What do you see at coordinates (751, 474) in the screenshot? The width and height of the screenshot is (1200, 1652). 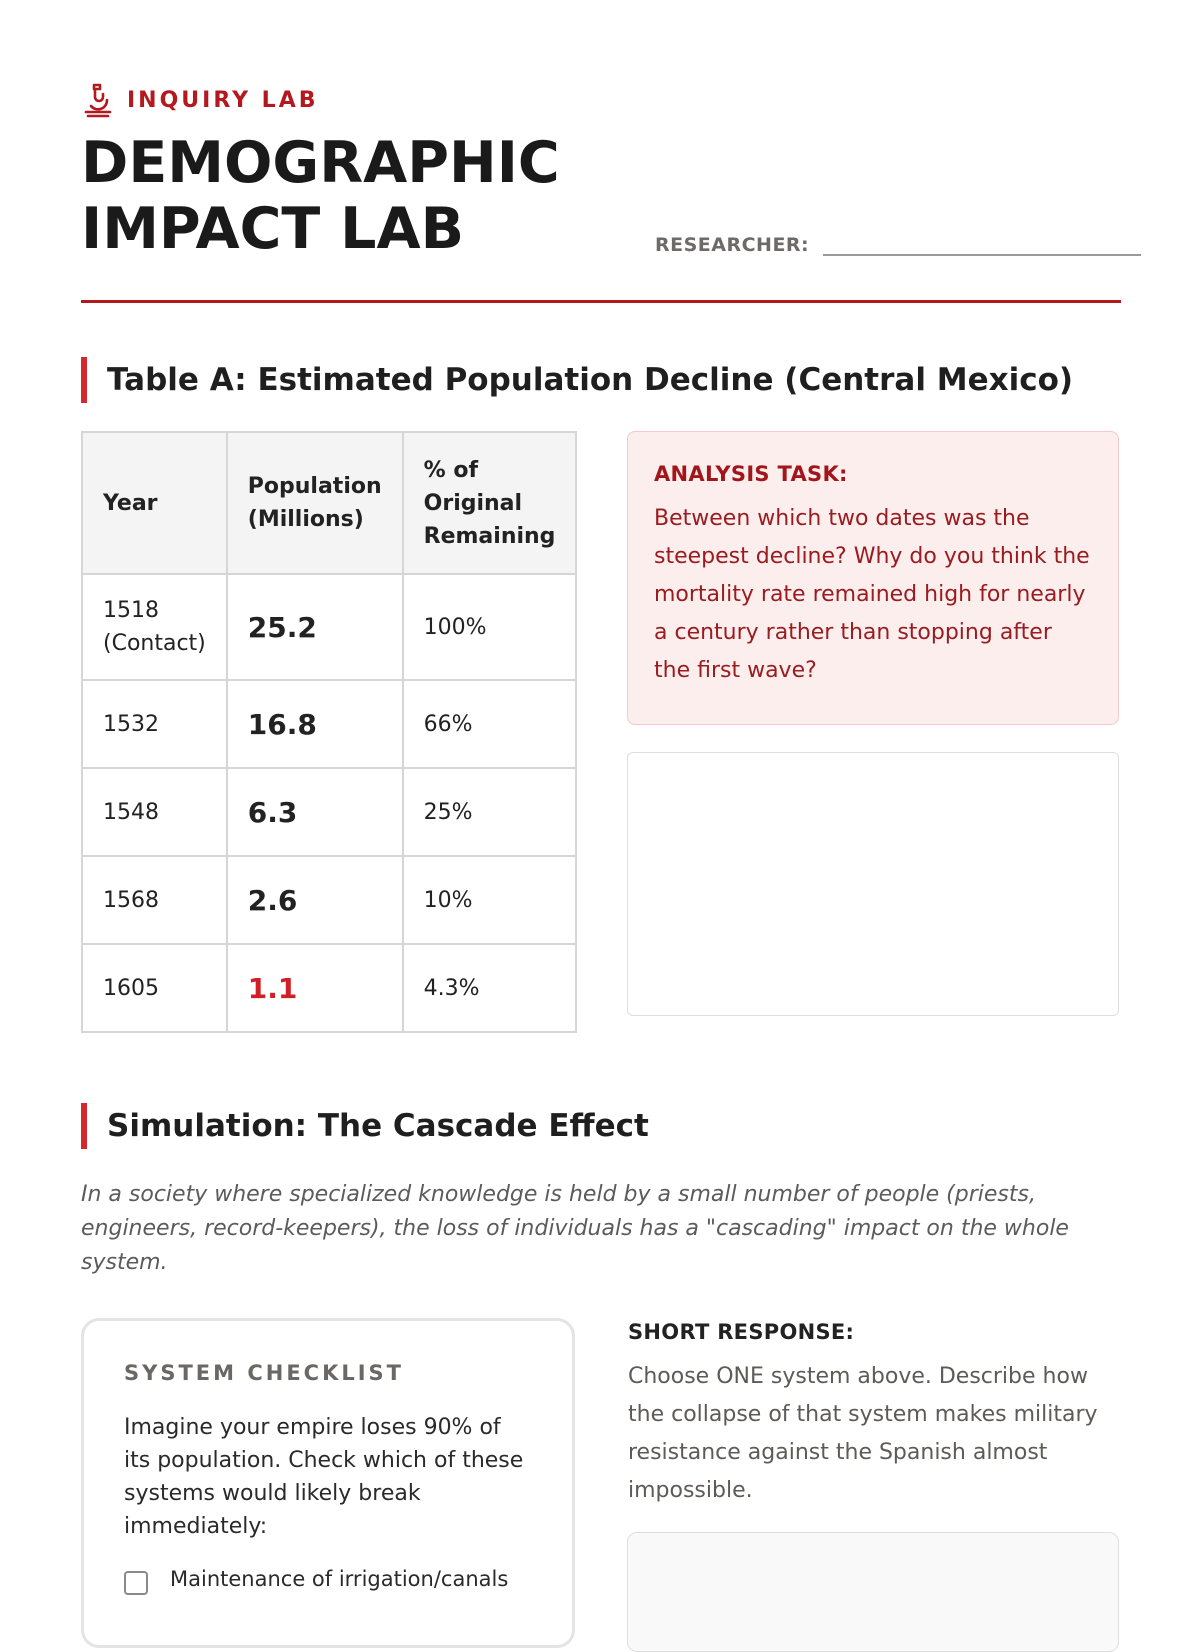 I see `analysis-task-heading: ANALYSIS TASK:` at bounding box center [751, 474].